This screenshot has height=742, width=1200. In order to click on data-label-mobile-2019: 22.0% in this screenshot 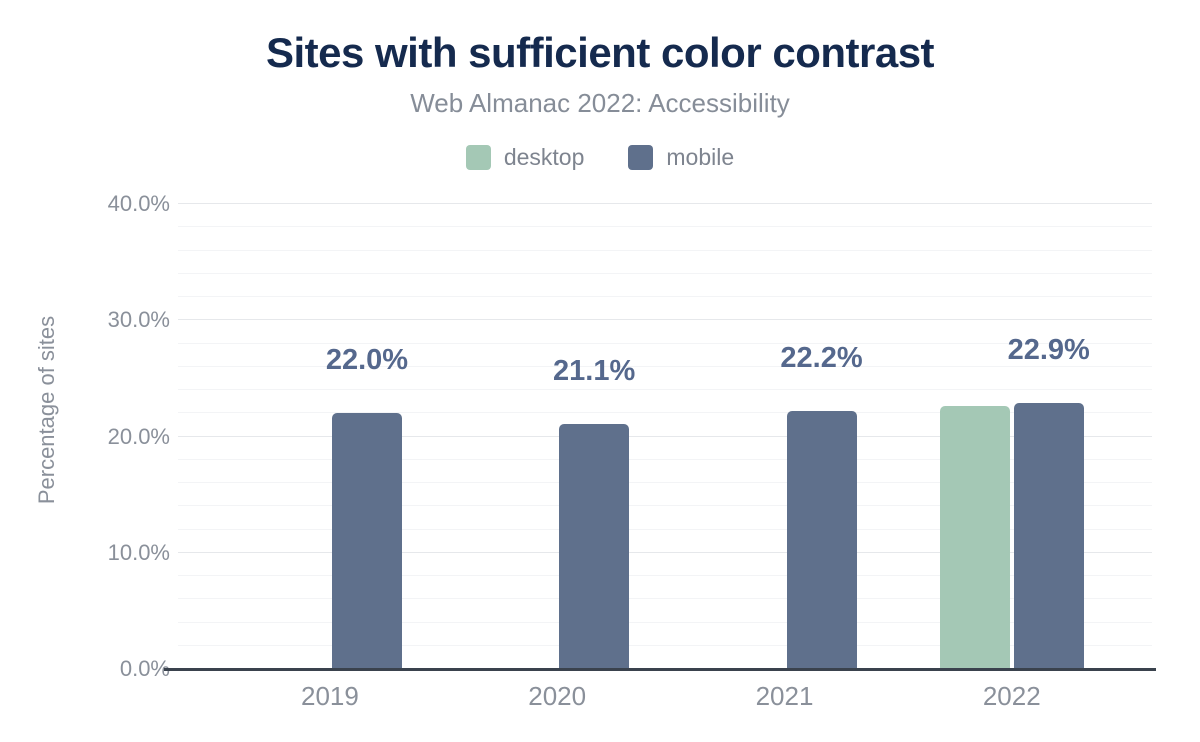, I will do `click(367, 360)`.